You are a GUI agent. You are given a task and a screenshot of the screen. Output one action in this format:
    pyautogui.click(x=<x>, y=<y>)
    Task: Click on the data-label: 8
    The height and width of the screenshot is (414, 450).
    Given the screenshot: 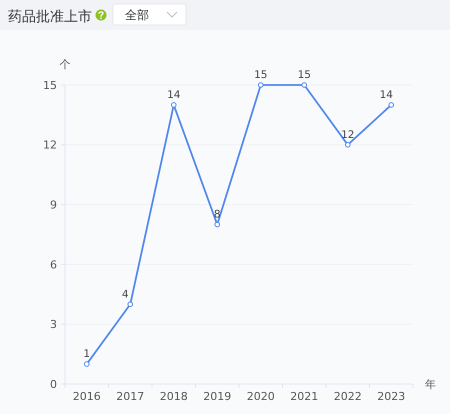 What is the action you would take?
    pyautogui.click(x=217, y=214)
    